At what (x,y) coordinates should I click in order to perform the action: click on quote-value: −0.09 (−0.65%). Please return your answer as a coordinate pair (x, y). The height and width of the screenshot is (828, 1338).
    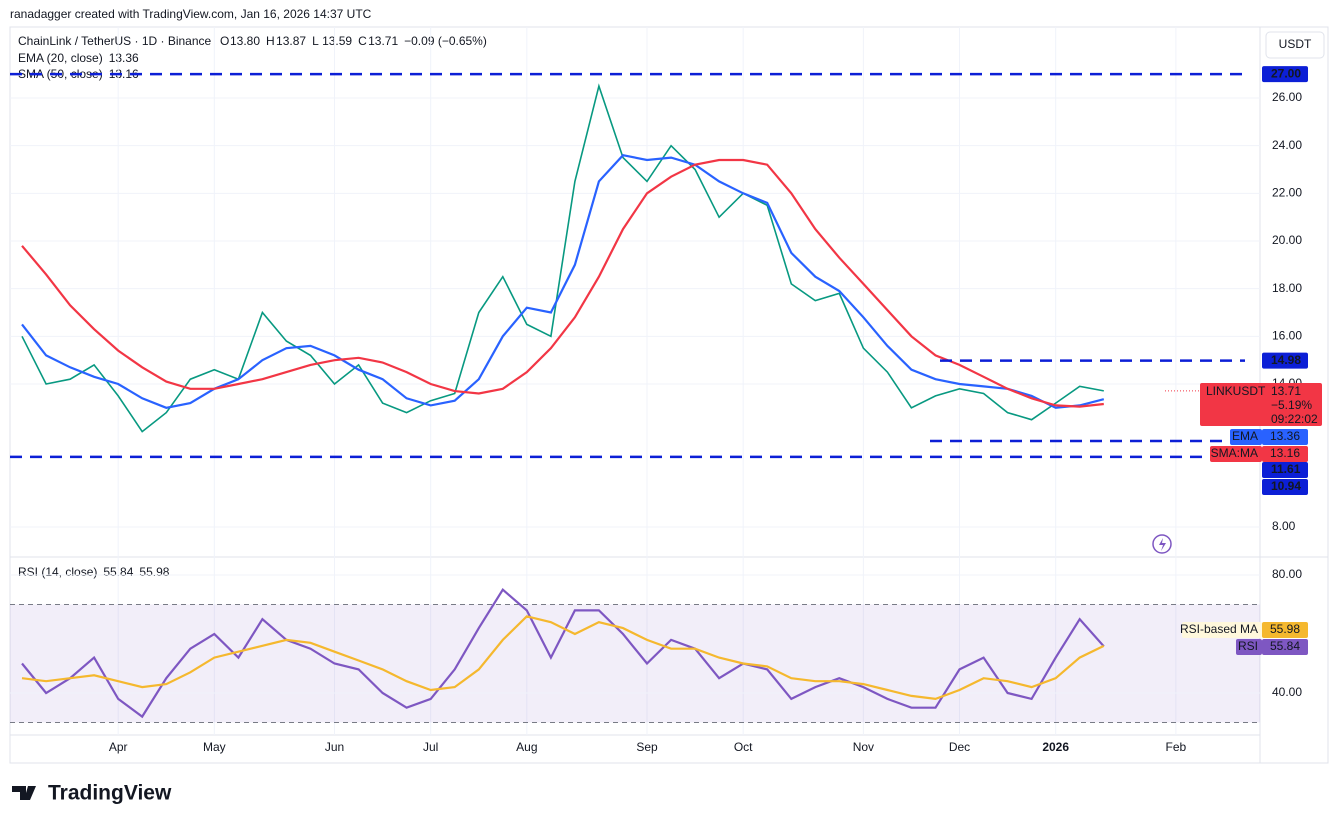
    Looking at the image, I should click on (445, 41).